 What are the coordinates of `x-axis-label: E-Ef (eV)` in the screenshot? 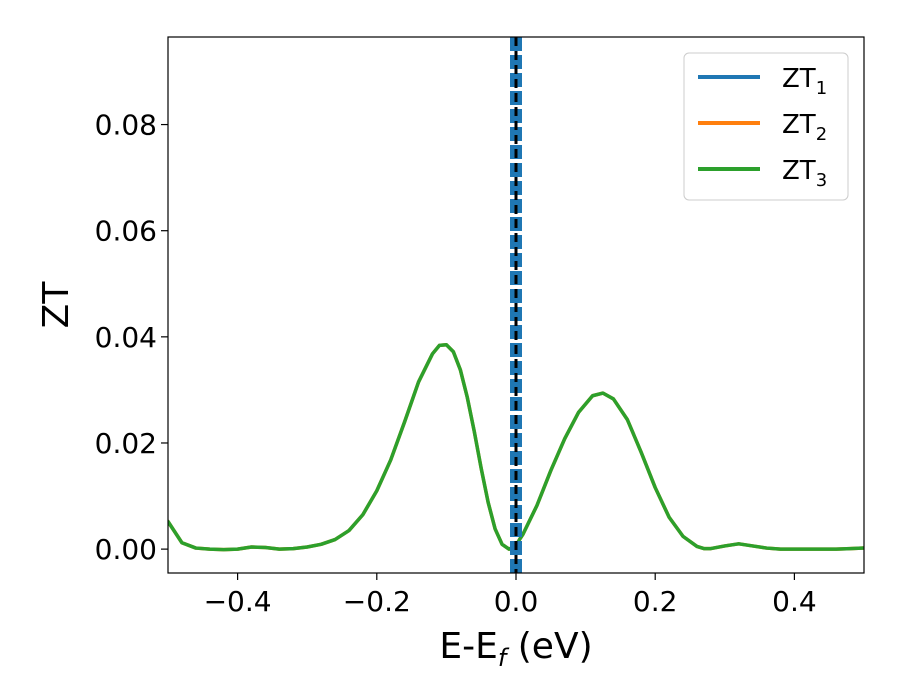 It's located at (515, 649).